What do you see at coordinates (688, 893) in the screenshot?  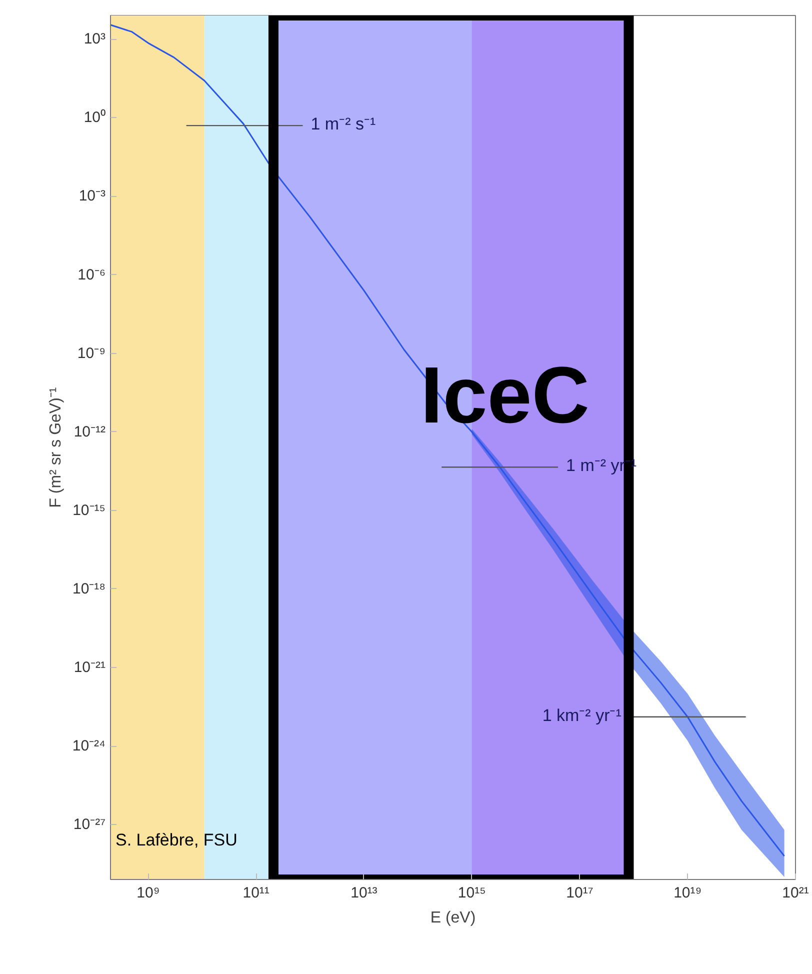 I see `x-tick-label: 10¹⁹` at bounding box center [688, 893].